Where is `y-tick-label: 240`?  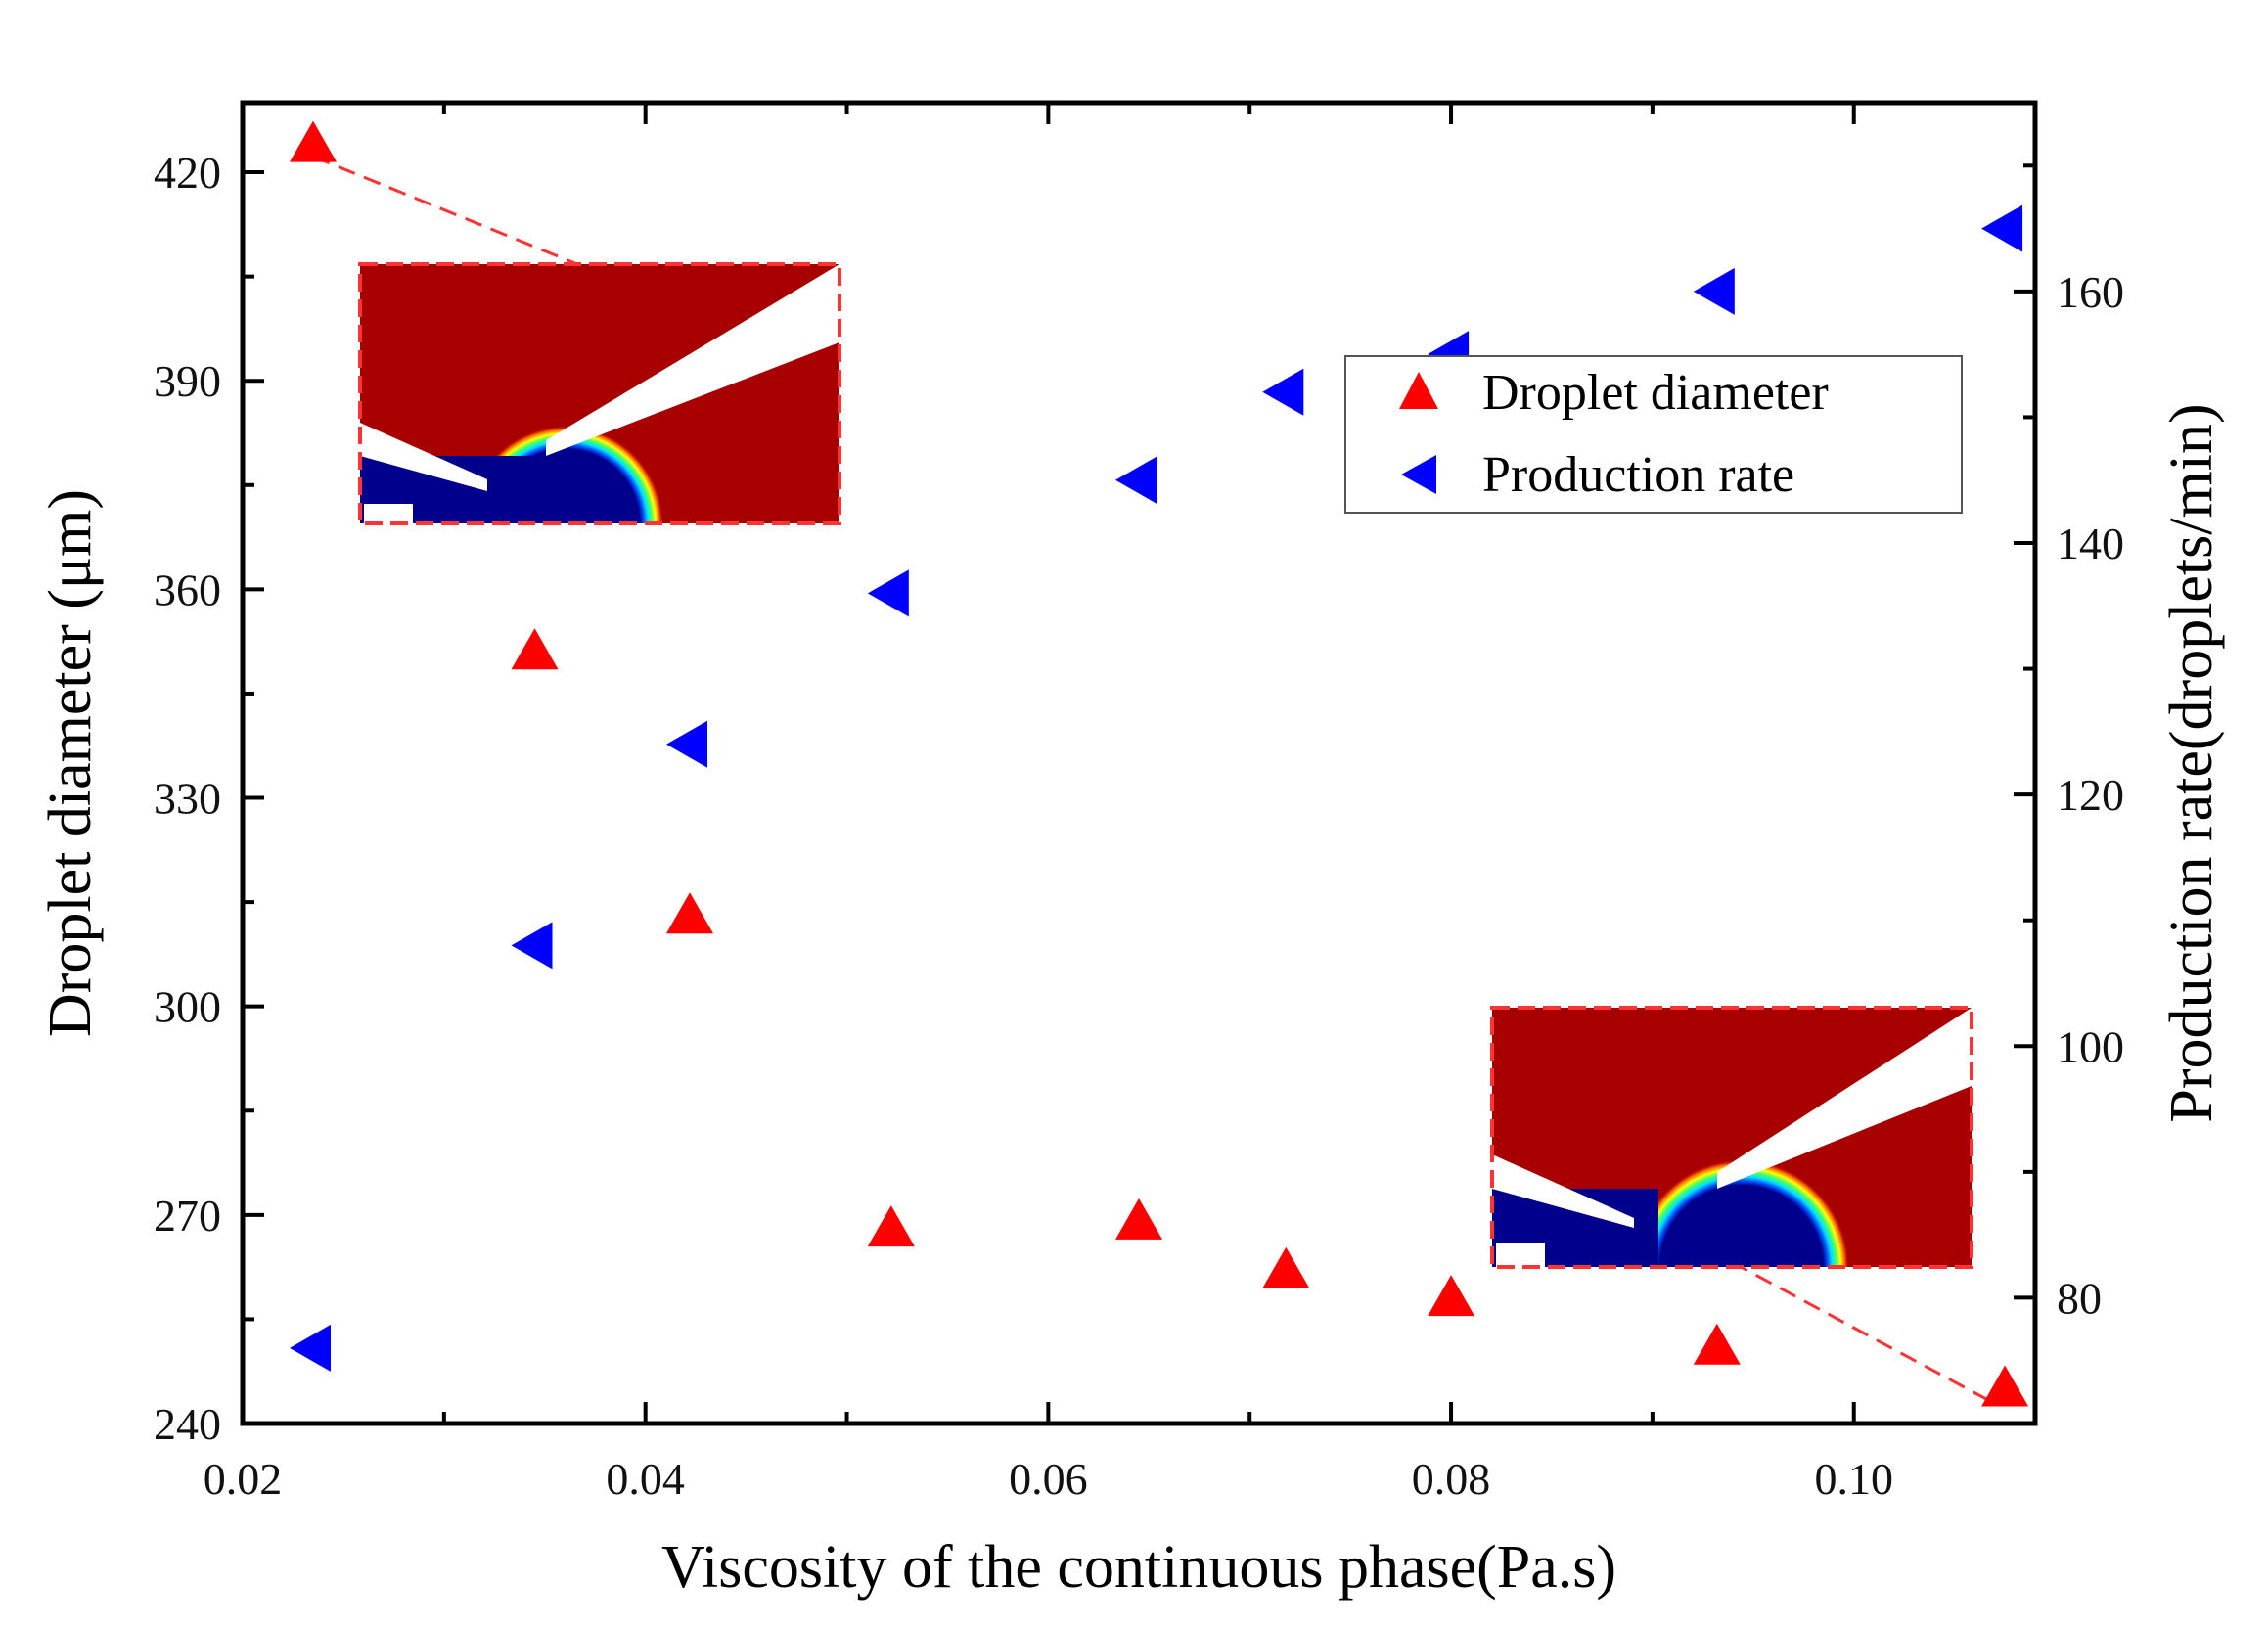 y-tick-label: 240 is located at coordinates (187, 1424).